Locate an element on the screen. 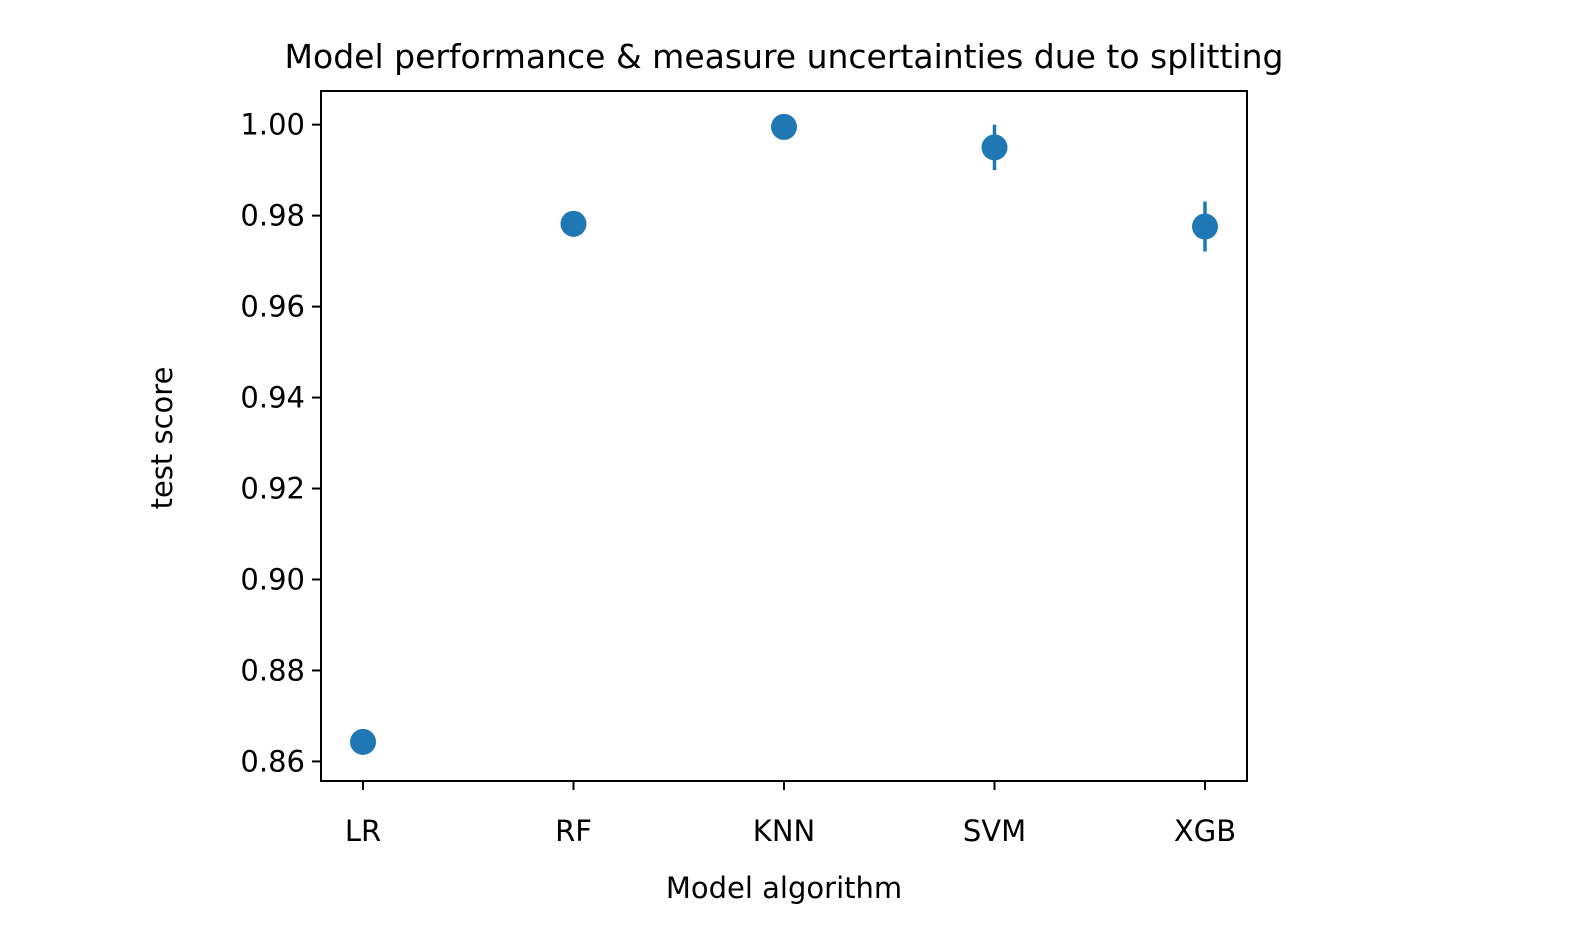 Image resolution: width=1574 pixels, height=946 pixels. x-tick-label-knn: KNN is located at coordinates (784, 831).